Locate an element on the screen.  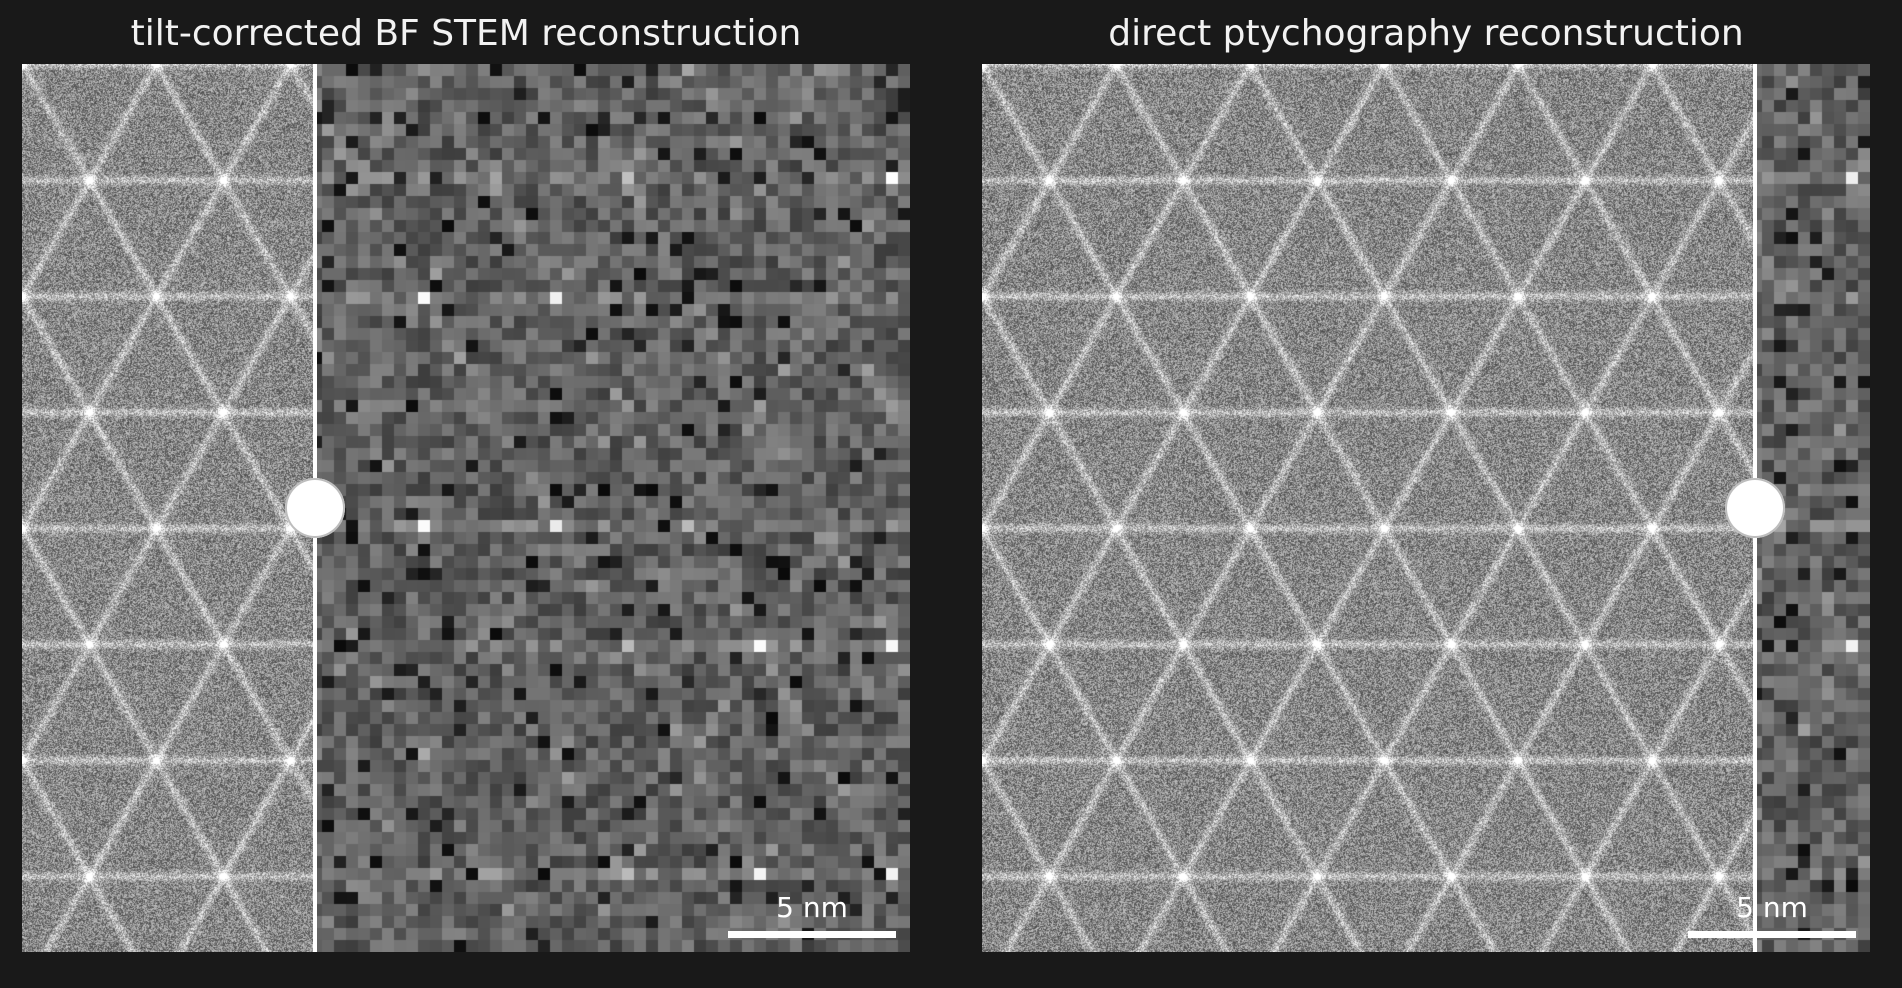
panel-title: direct ptychography reconstruction is located at coordinates (1426, 33).